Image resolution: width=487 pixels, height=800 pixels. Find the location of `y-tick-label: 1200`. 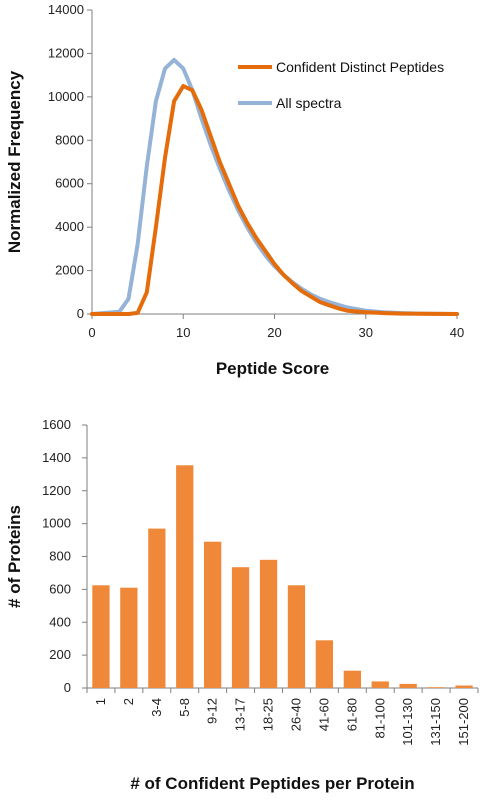

y-tick-label: 1200 is located at coordinates (56, 490).